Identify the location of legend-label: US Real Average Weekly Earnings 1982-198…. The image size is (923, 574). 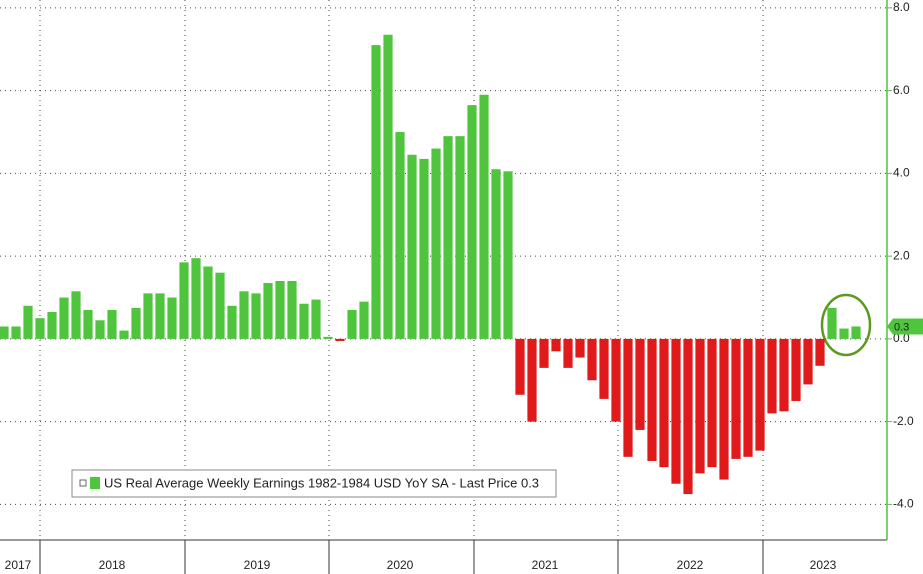
(321, 482).